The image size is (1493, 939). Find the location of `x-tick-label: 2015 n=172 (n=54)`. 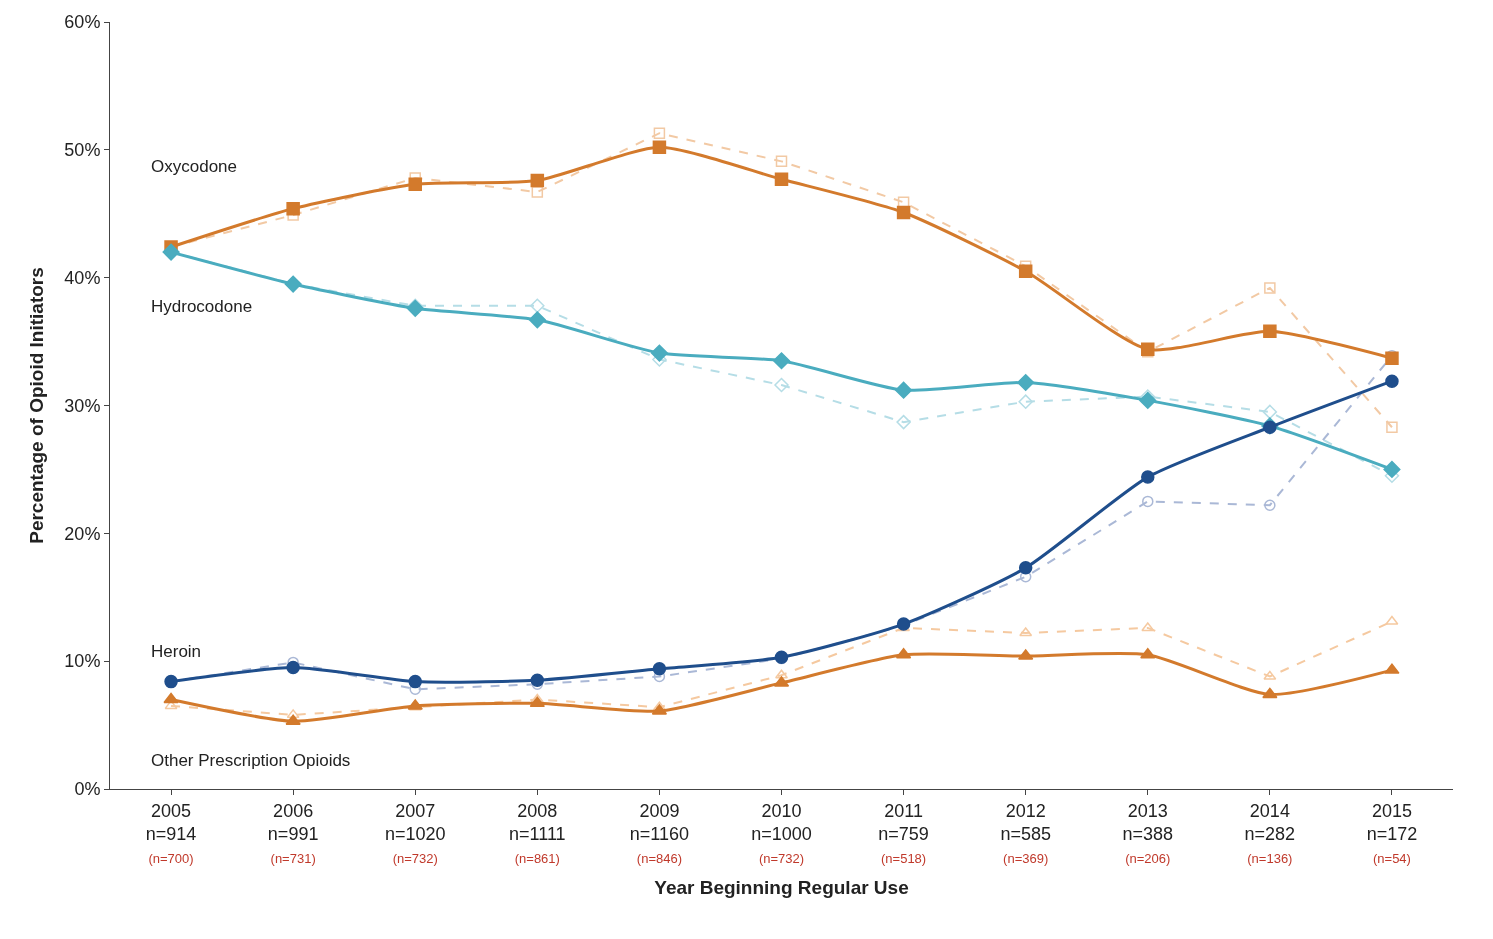

x-tick-label: 2015 n=172 (n=54) is located at coordinates (1392, 833).